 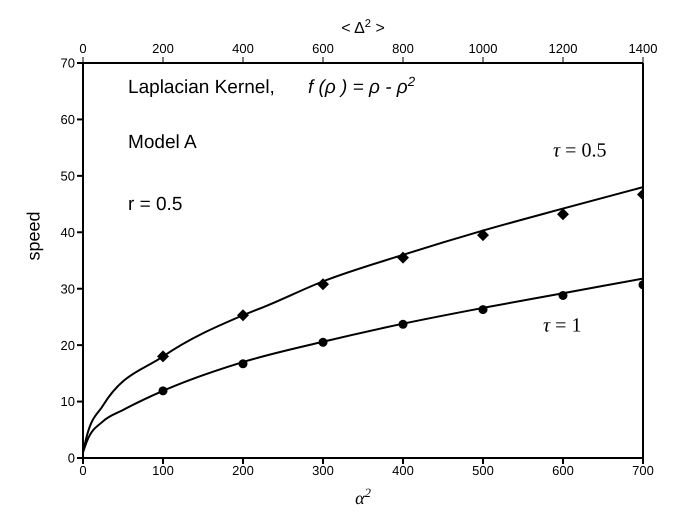 I want to click on x-tick-label: 400, so click(x=403, y=470).